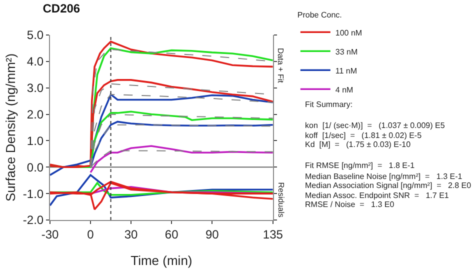 This screenshot has width=475, height=272. What do you see at coordinates (10, 127) in the screenshot?
I see `y-axis-title: Surface Density (ng/mm²)` at bounding box center [10, 127].